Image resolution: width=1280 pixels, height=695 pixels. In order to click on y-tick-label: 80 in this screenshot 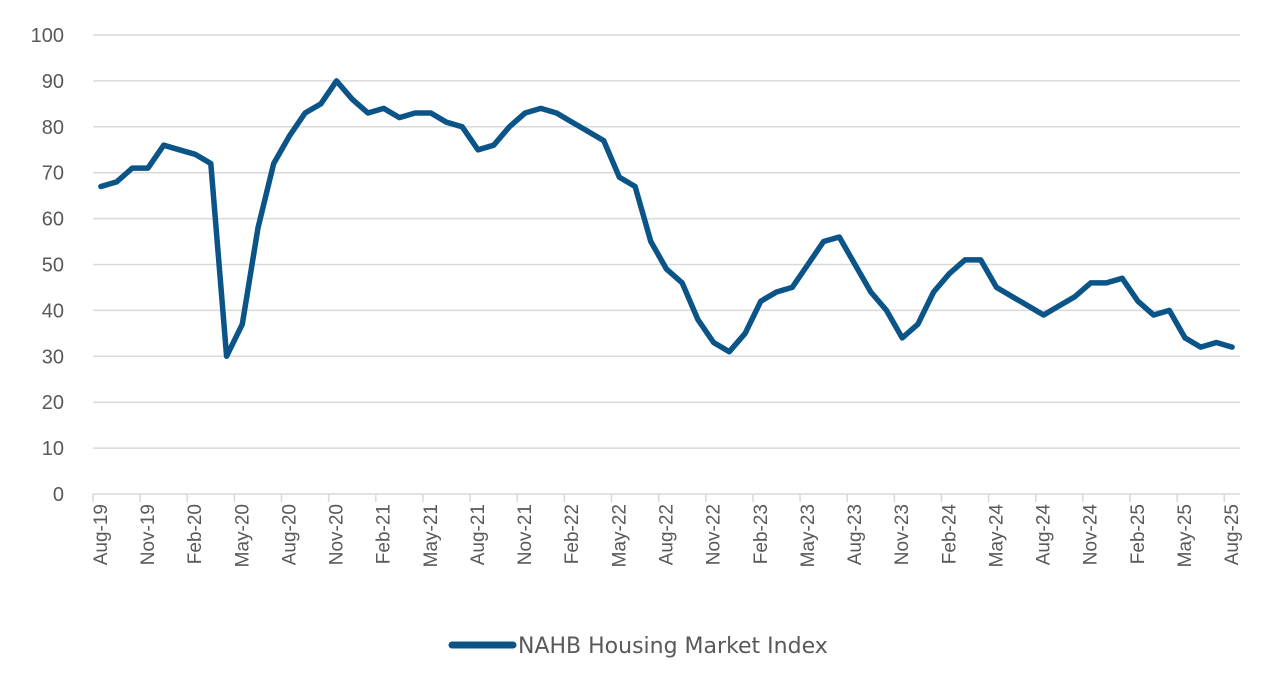, I will do `click(53, 128)`.